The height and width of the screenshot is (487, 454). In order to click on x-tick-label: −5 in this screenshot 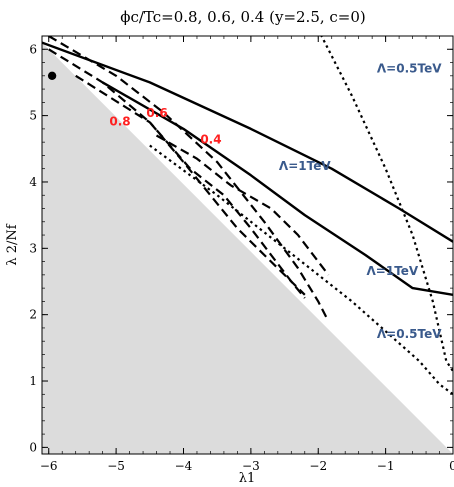, I will do `click(116, 466)`.